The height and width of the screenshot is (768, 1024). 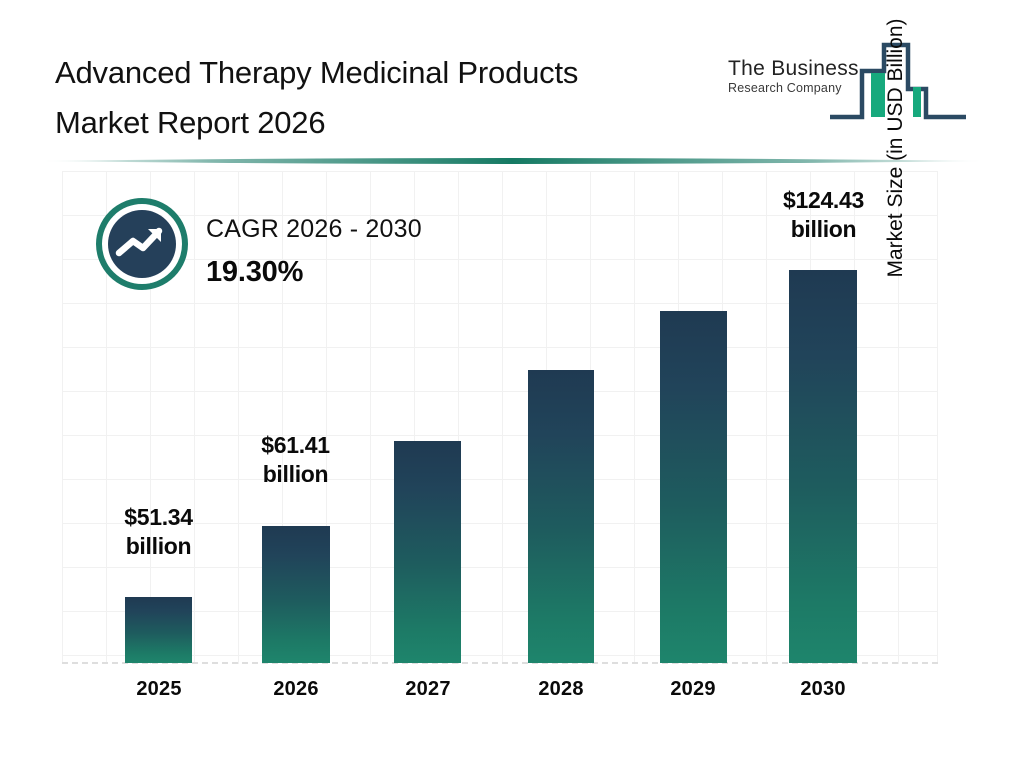 I want to click on bar-value-unit-2025: billion, so click(x=158, y=546).